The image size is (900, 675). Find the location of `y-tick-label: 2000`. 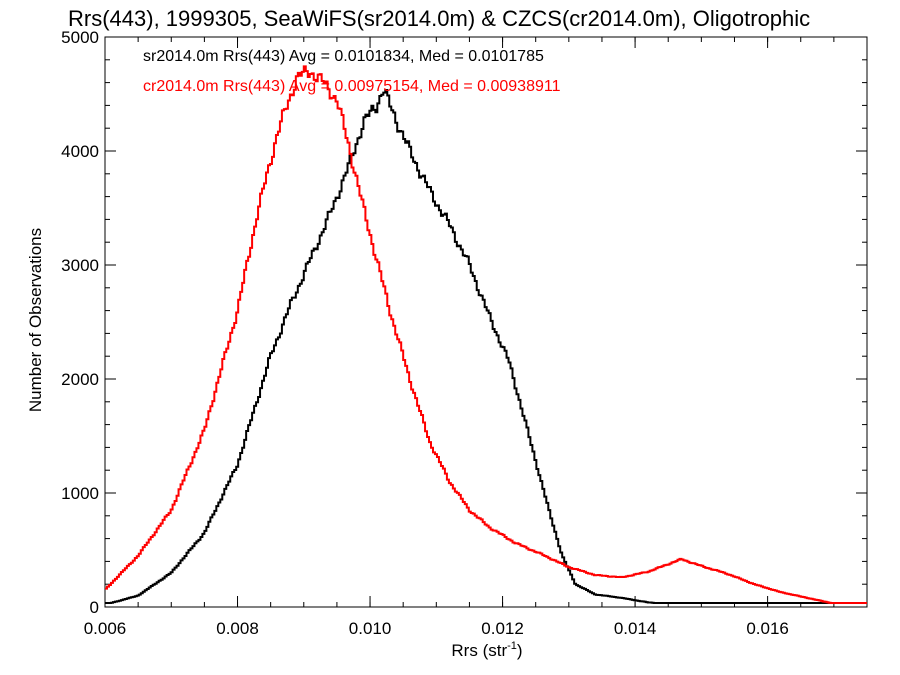

y-tick-label: 2000 is located at coordinates (80, 379).